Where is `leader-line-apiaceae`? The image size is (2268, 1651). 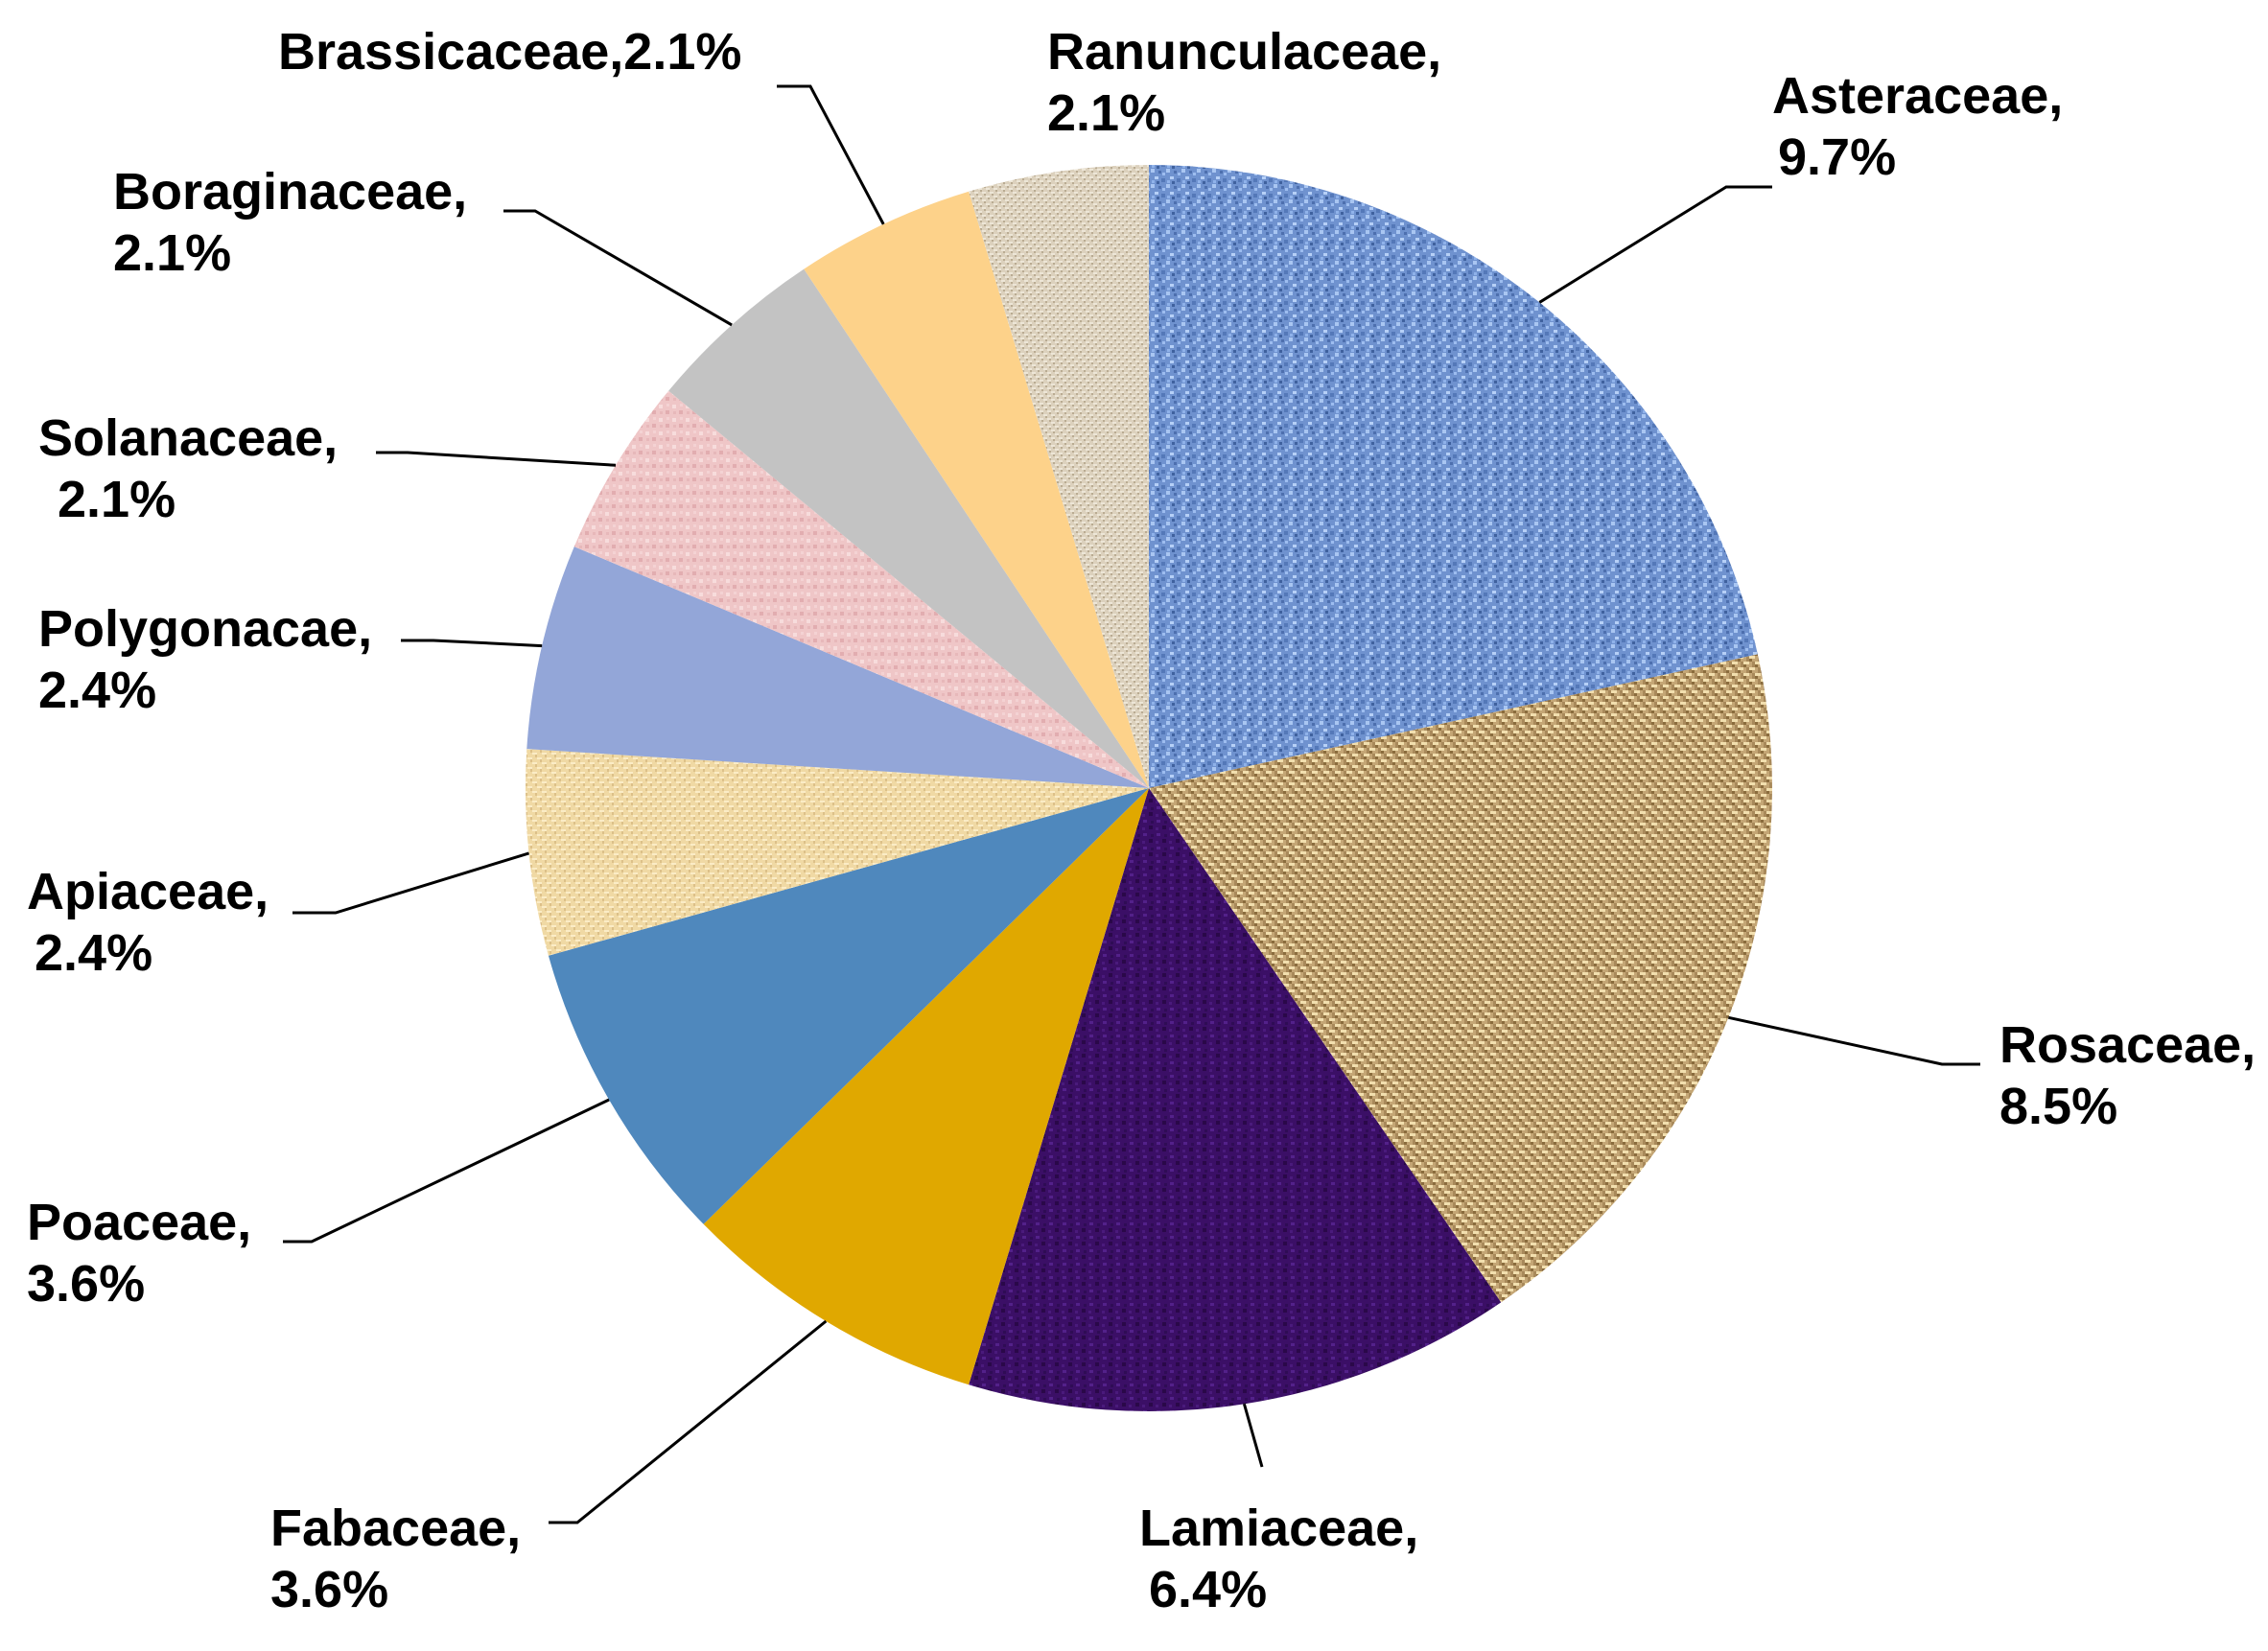 leader-line-apiaceae is located at coordinates (411, 883).